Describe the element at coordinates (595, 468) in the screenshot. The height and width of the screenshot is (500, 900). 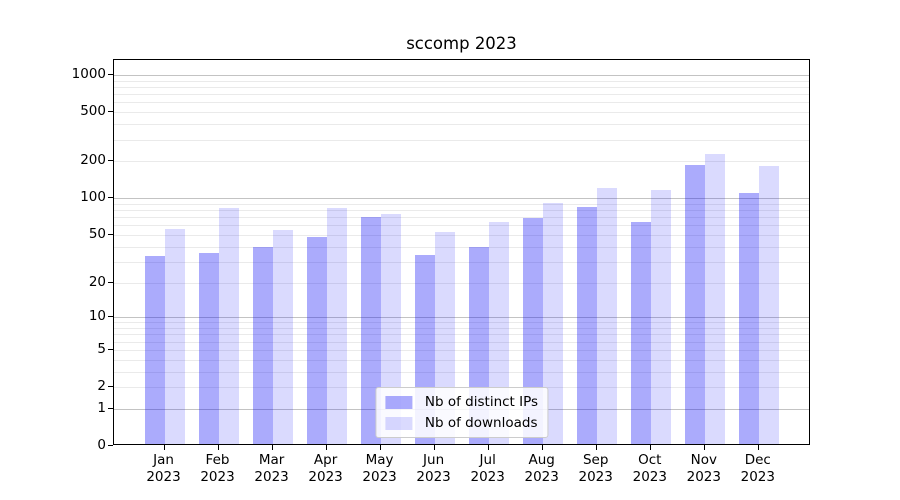
I see `x-tick-label-sep: Sep 2023` at that location.